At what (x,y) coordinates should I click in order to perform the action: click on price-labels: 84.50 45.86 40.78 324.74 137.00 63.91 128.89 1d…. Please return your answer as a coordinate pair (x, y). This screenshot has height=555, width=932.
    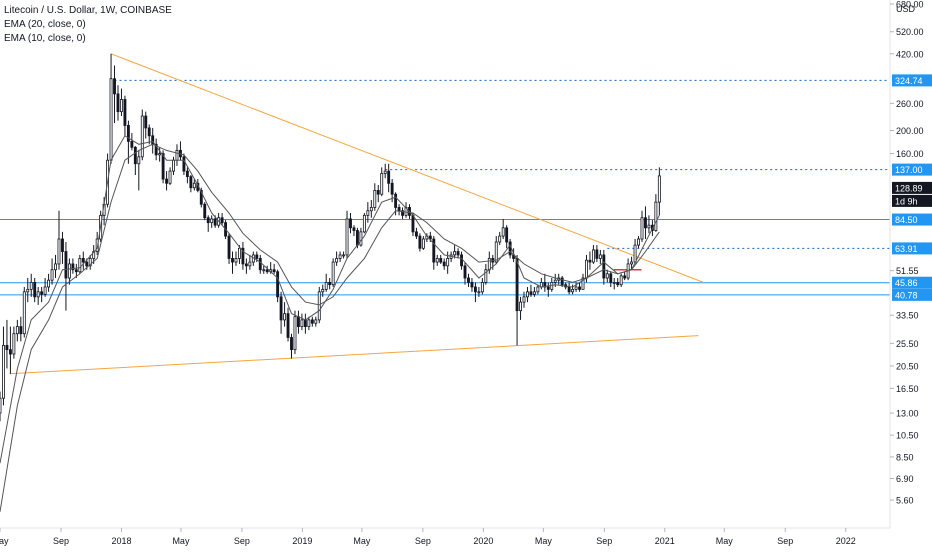
    Looking at the image, I should click on (912, 187).